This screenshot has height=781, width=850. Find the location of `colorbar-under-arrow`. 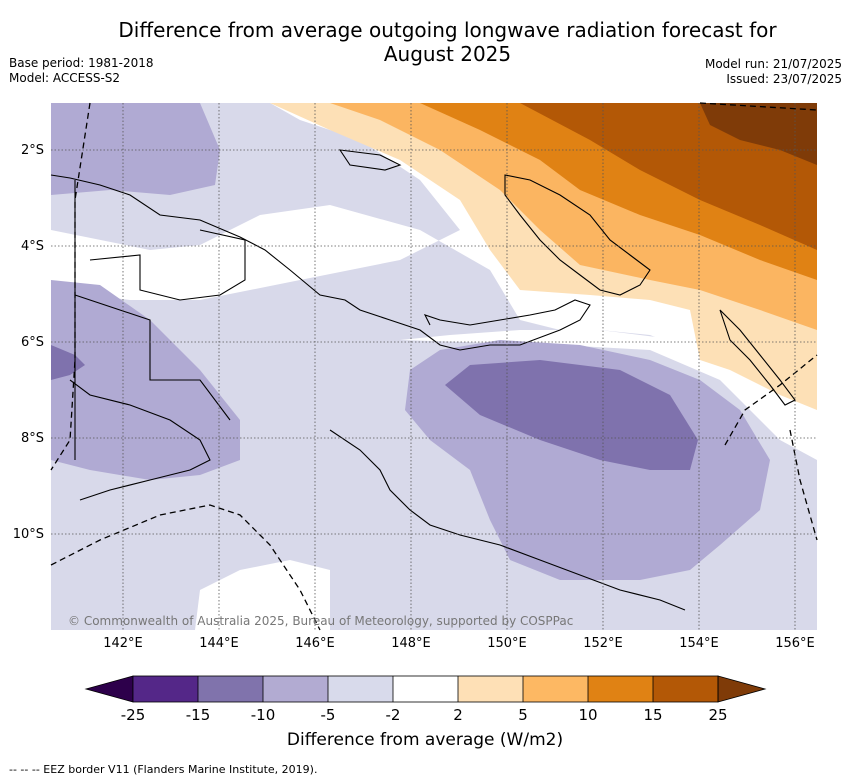

colorbar-under-arrow is located at coordinates (109, 689).